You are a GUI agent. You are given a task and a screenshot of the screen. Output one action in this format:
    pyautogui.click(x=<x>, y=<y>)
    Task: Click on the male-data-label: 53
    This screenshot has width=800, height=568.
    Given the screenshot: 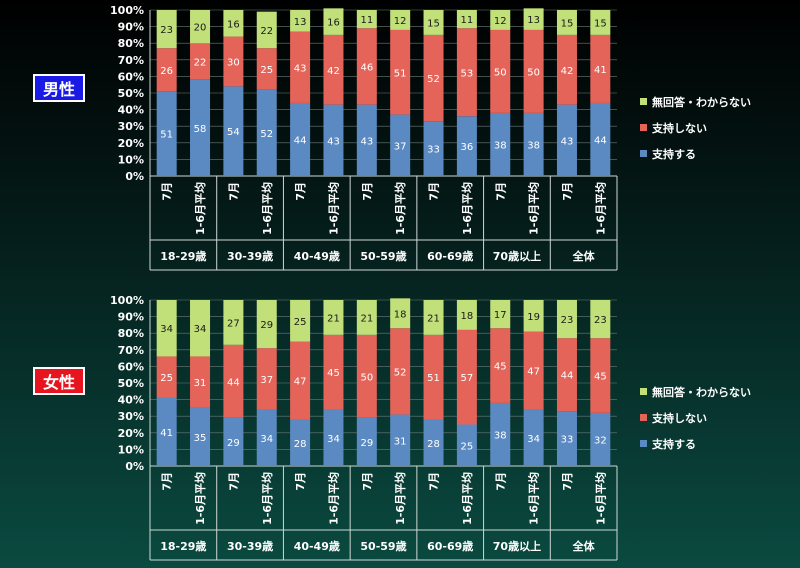 What is the action you would take?
    pyautogui.click(x=467, y=73)
    